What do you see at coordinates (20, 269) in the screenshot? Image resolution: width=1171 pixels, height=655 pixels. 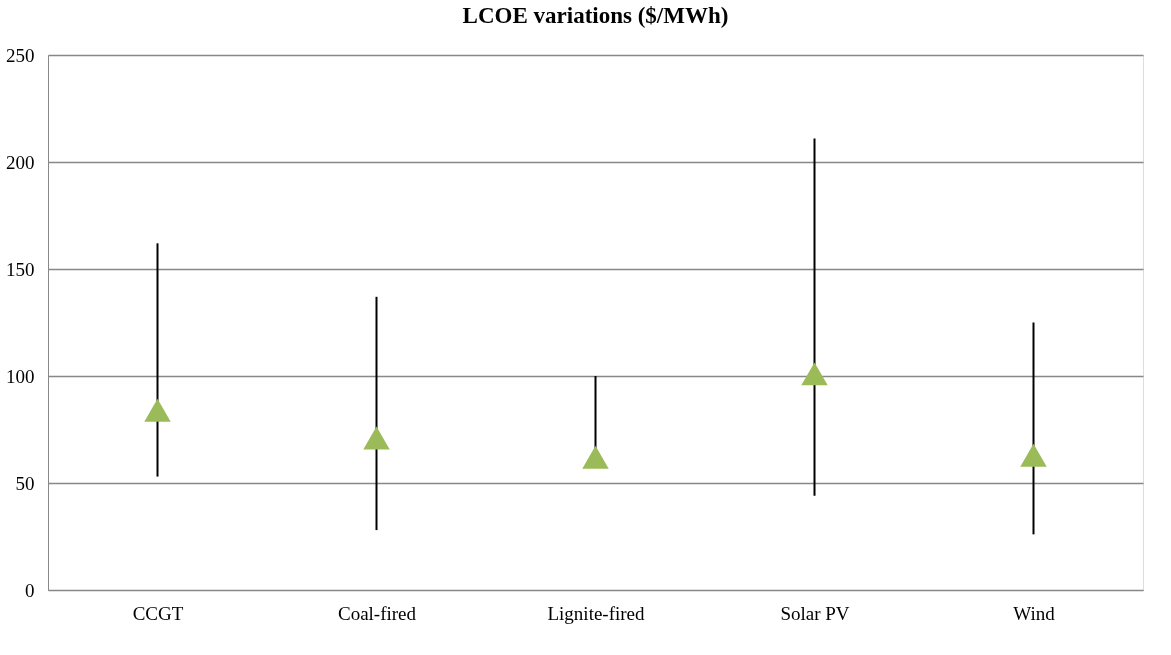 I see `y-tick-label: 150` at bounding box center [20, 269].